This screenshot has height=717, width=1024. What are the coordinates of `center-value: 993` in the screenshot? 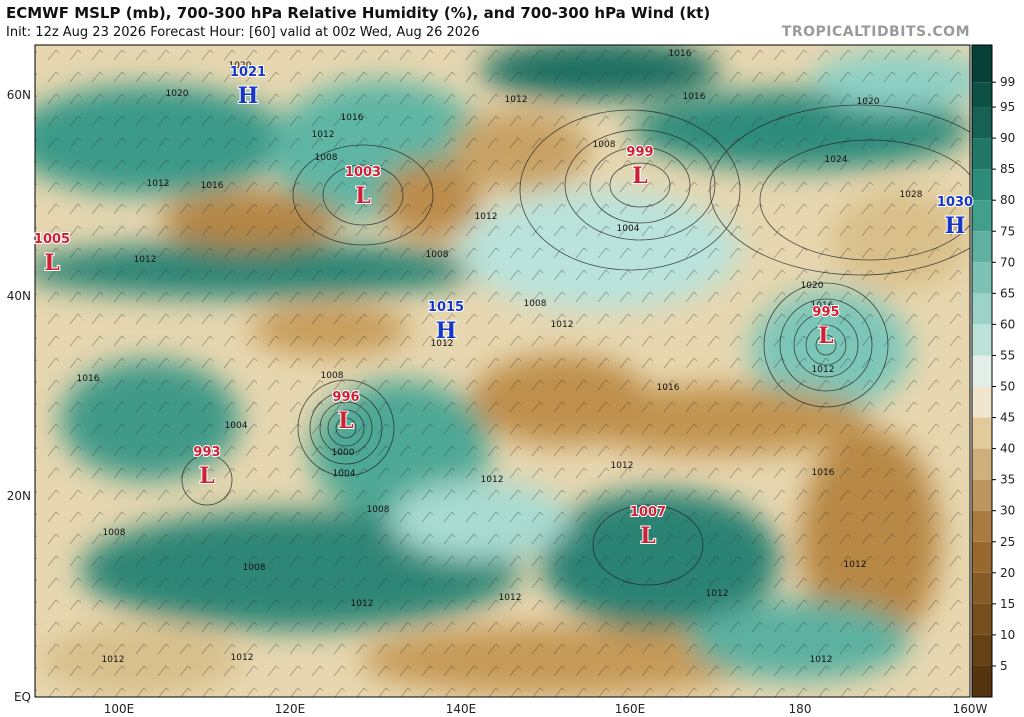 It's located at (206, 452).